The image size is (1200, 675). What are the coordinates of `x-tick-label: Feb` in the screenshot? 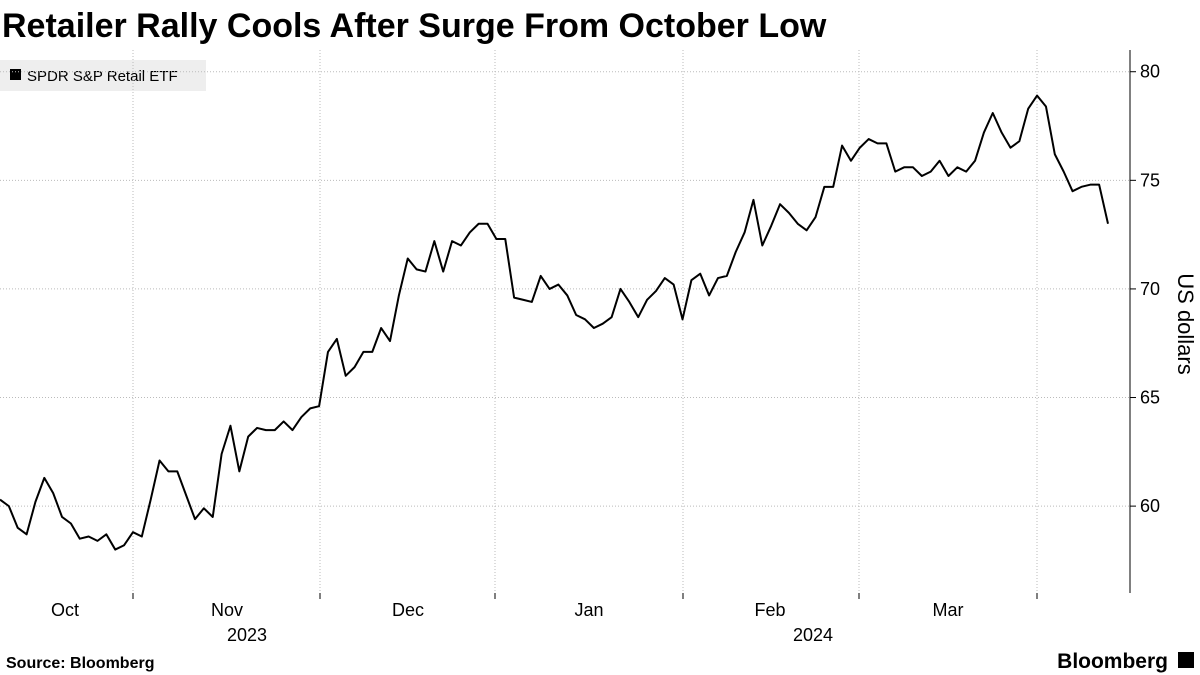 It's located at (769, 610).